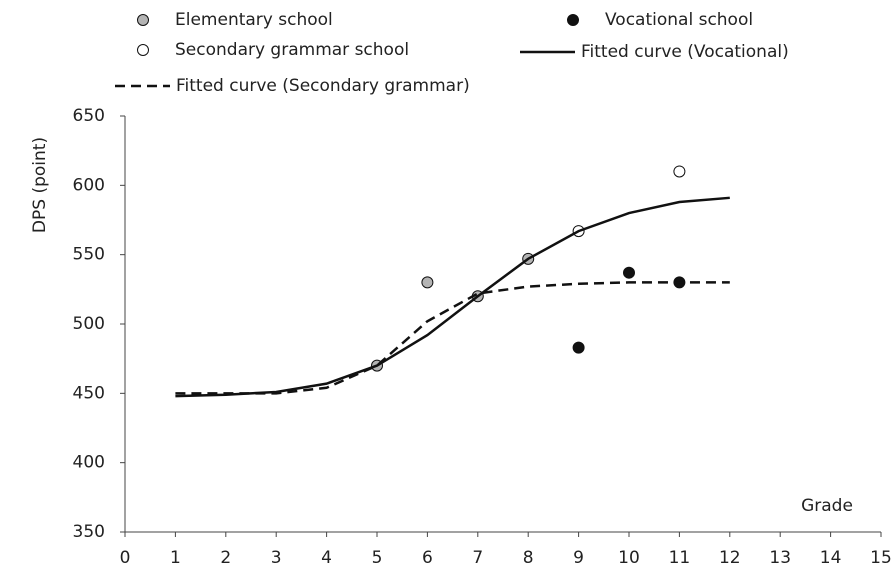  What do you see at coordinates (292, 50) in the screenshot?
I see `legend-label: Secondary grammar school` at bounding box center [292, 50].